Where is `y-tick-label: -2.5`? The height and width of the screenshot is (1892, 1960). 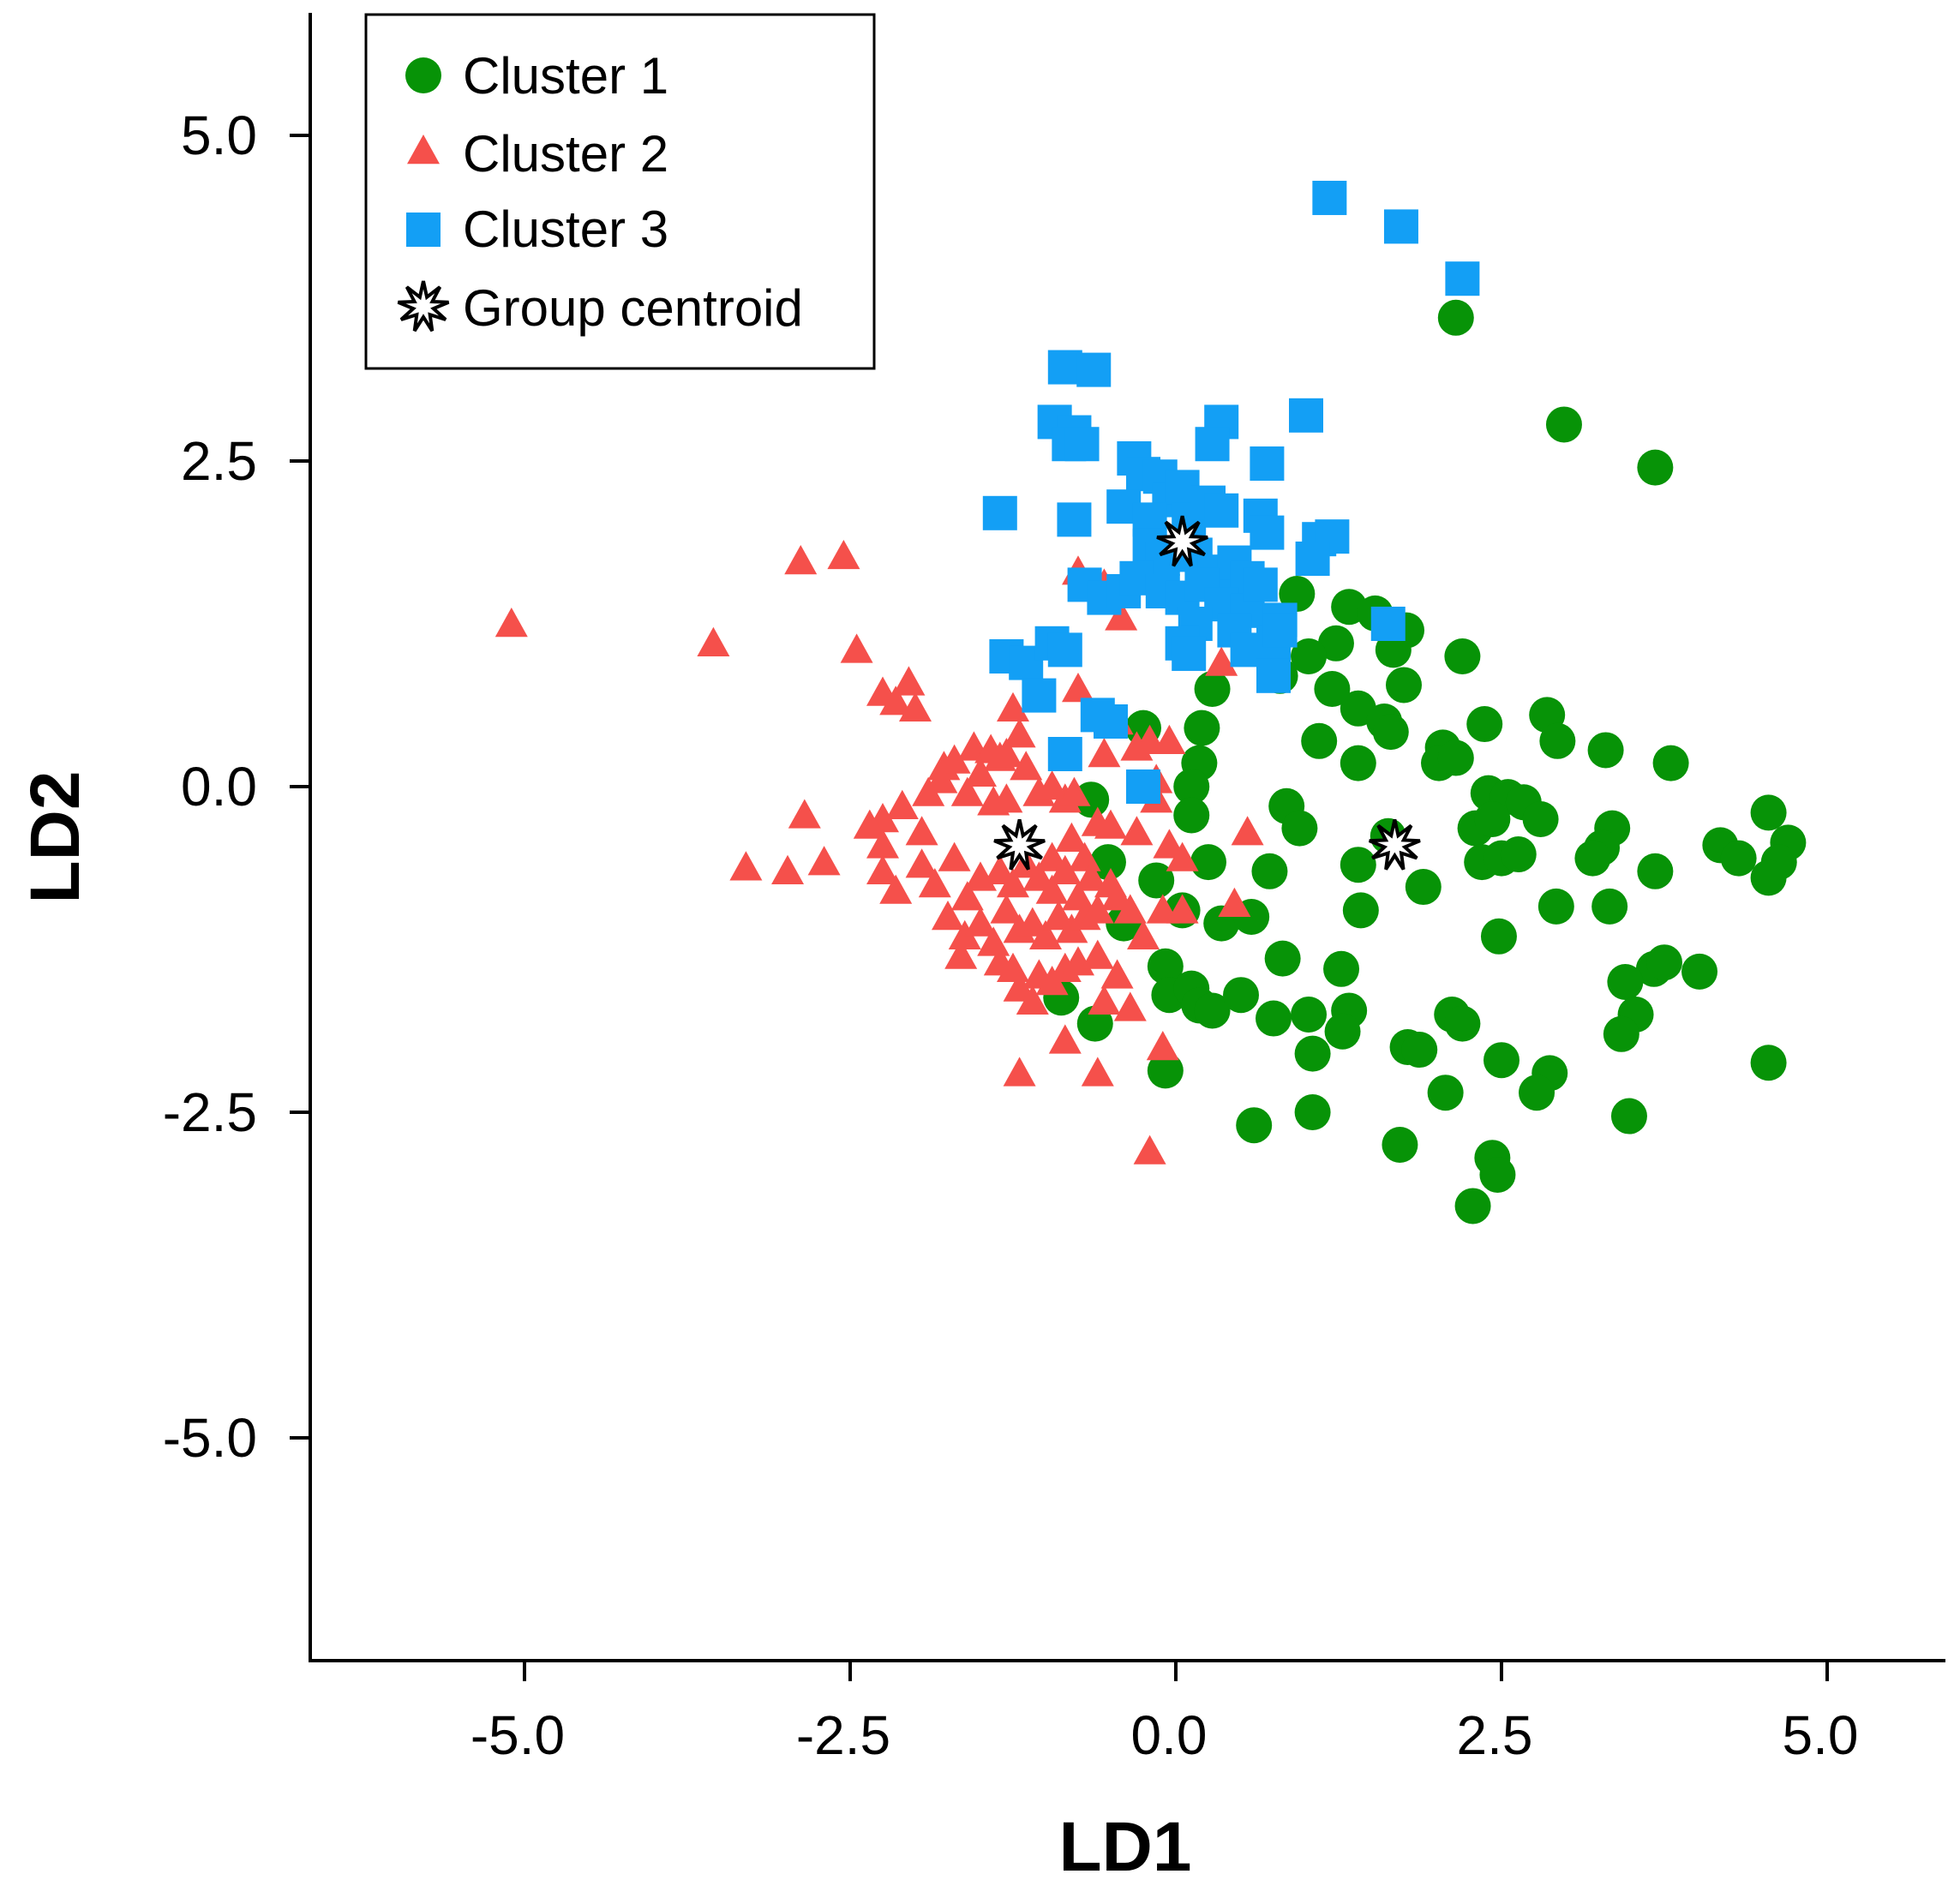
y-tick-label: -2.5 is located at coordinates (210, 1112).